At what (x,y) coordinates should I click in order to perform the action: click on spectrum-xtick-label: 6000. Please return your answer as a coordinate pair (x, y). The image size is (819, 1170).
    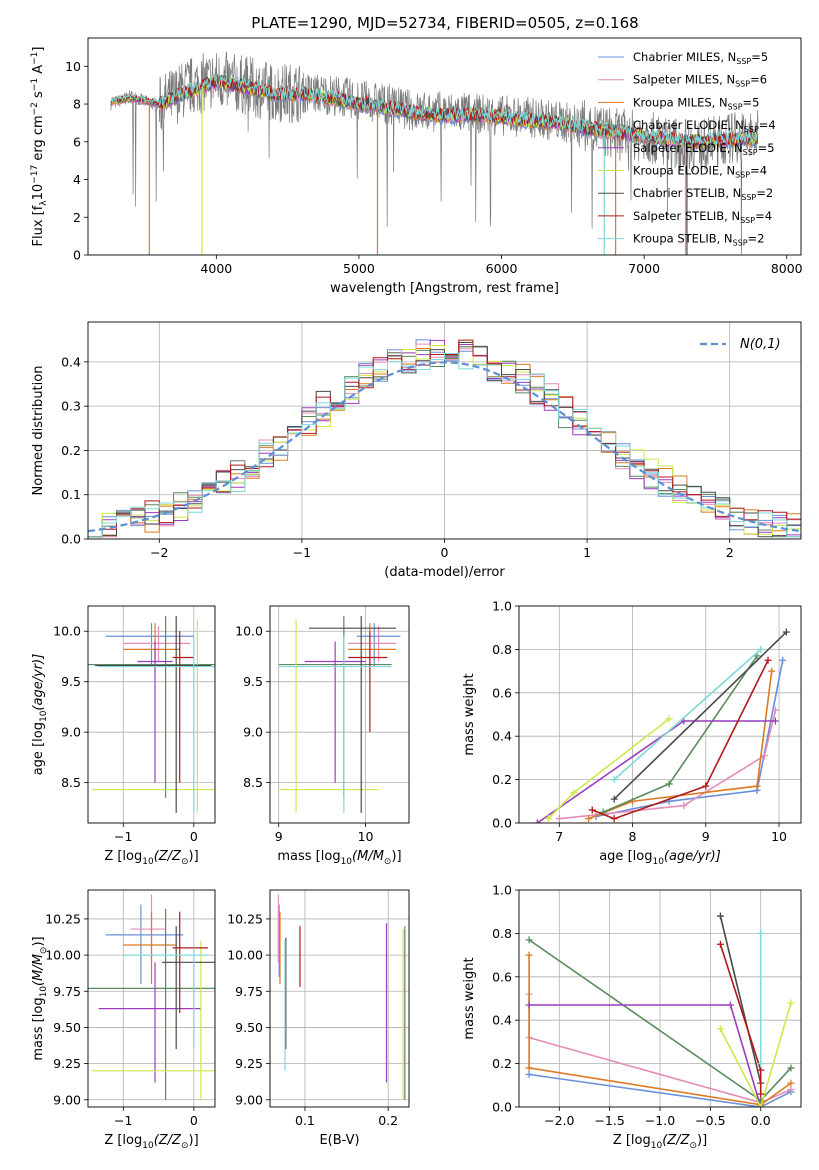
    Looking at the image, I should click on (502, 268).